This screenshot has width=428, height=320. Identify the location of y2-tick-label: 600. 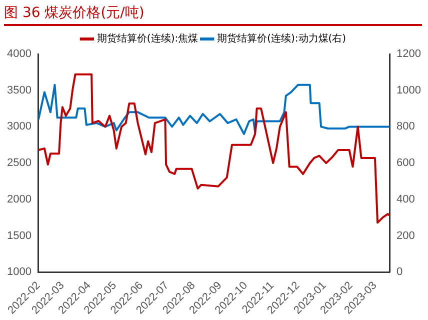
(405, 163).